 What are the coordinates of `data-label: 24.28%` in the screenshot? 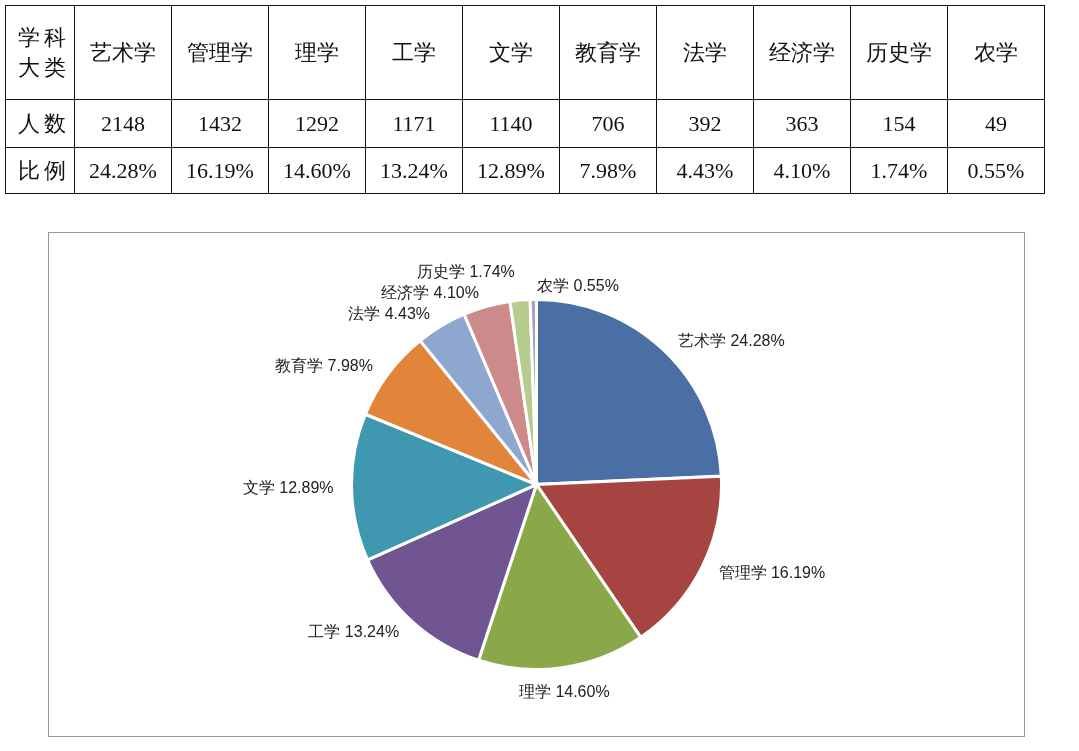 It's located at (123, 170).